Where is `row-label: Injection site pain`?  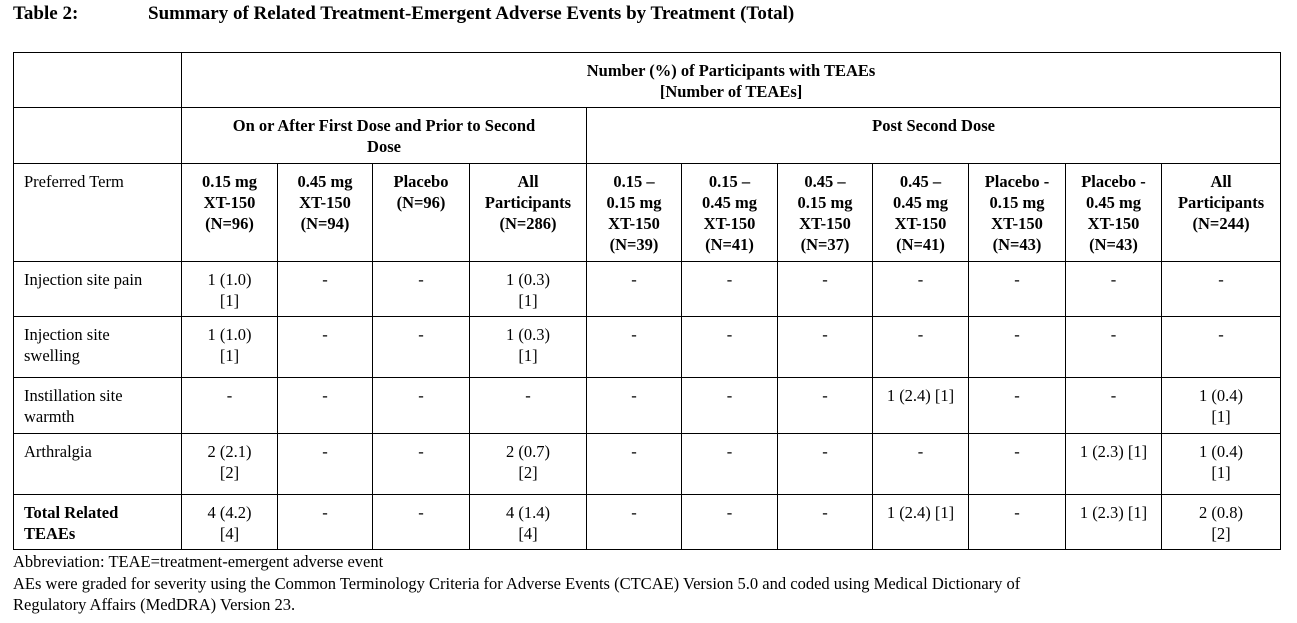 row-label: Injection site pain is located at coordinates (97, 289).